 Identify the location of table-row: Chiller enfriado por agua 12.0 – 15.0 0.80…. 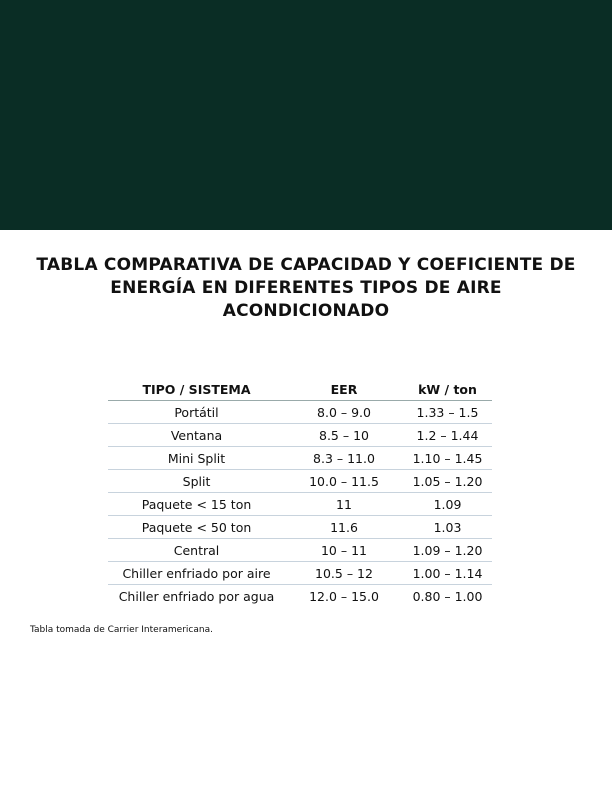
(300, 596).